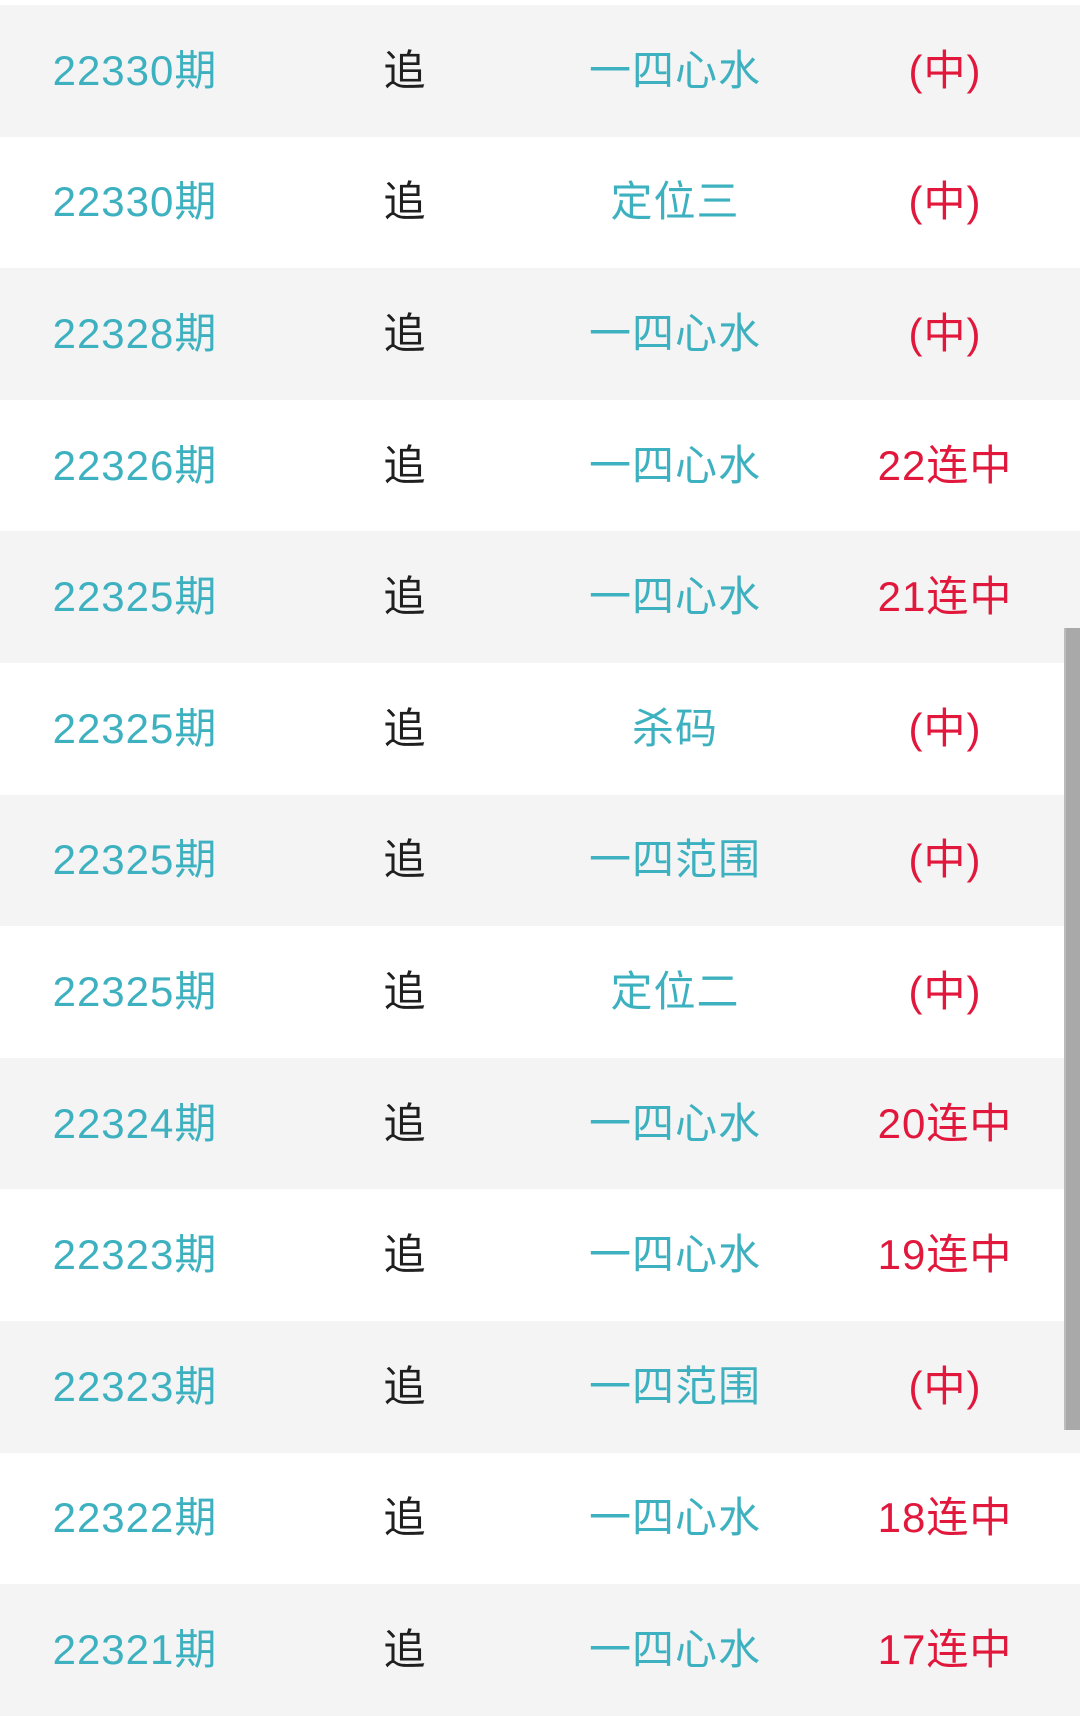  I want to click on record-row: 22326期 追 一四心水 22连中, so click(540, 465).